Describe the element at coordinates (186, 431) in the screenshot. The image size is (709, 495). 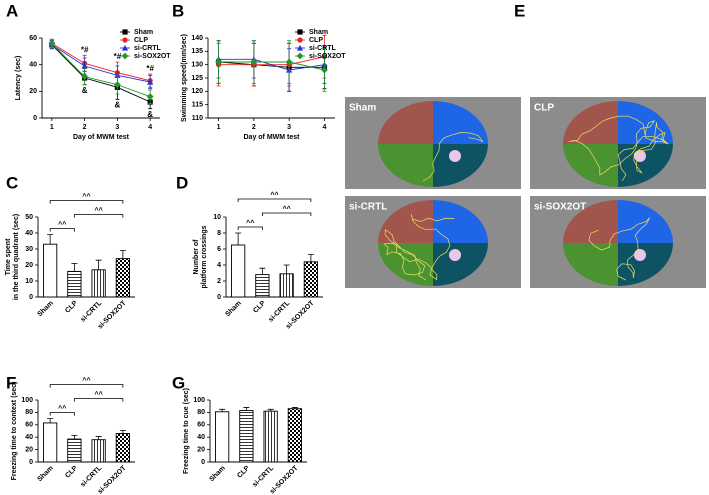
I see `y-axis-label: Freezing time to cue (sec)` at that location.